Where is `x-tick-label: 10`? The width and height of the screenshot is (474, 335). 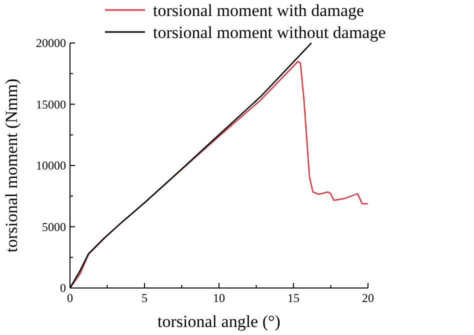
x-tick-label: 10 is located at coordinates (219, 298).